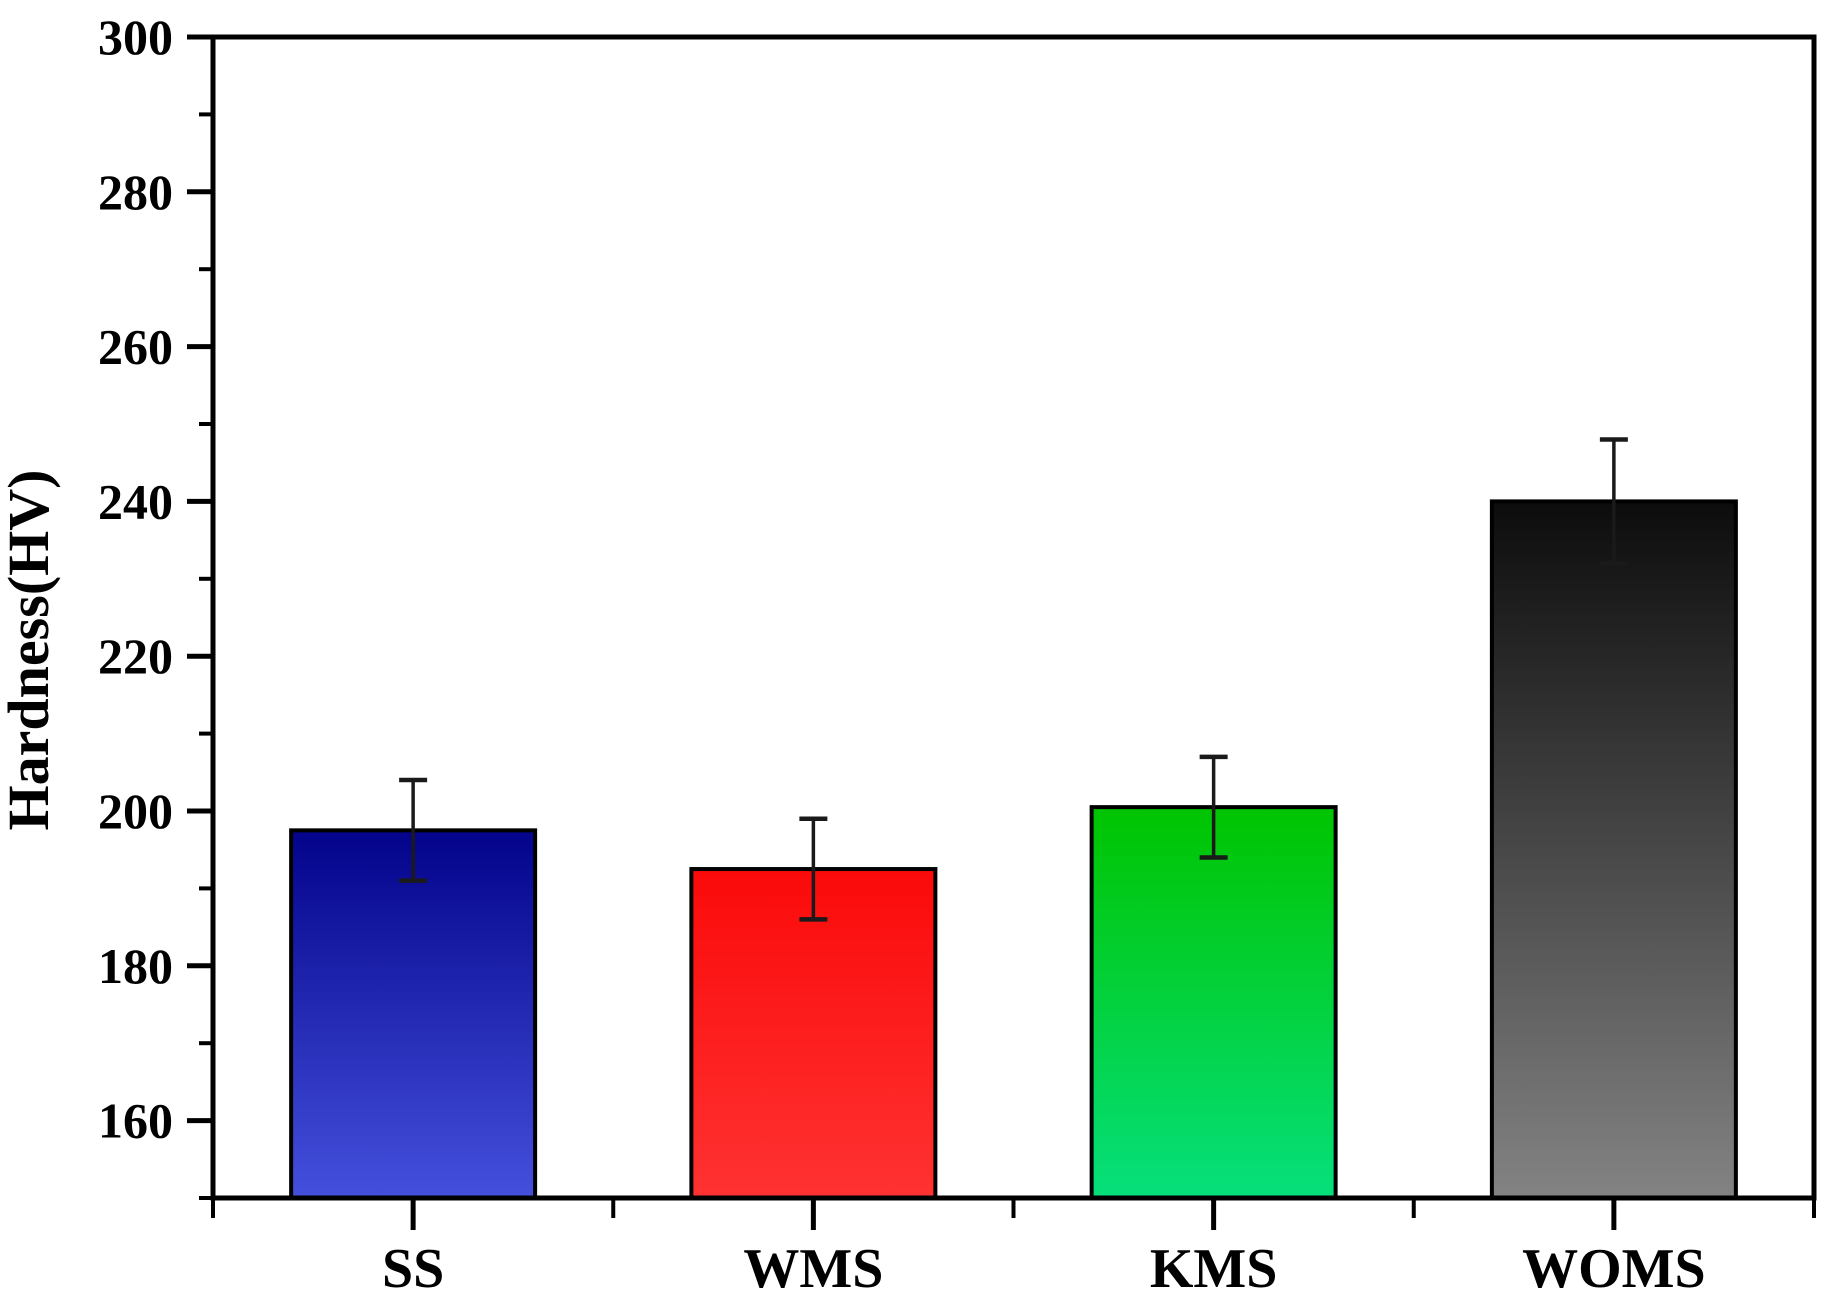 This screenshot has height=1309, width=1836. What do you see at coordinates (413, 1269) in the screenshot?
I see `x-tick-label-ss: SS` at bounding box center [413, 1269].